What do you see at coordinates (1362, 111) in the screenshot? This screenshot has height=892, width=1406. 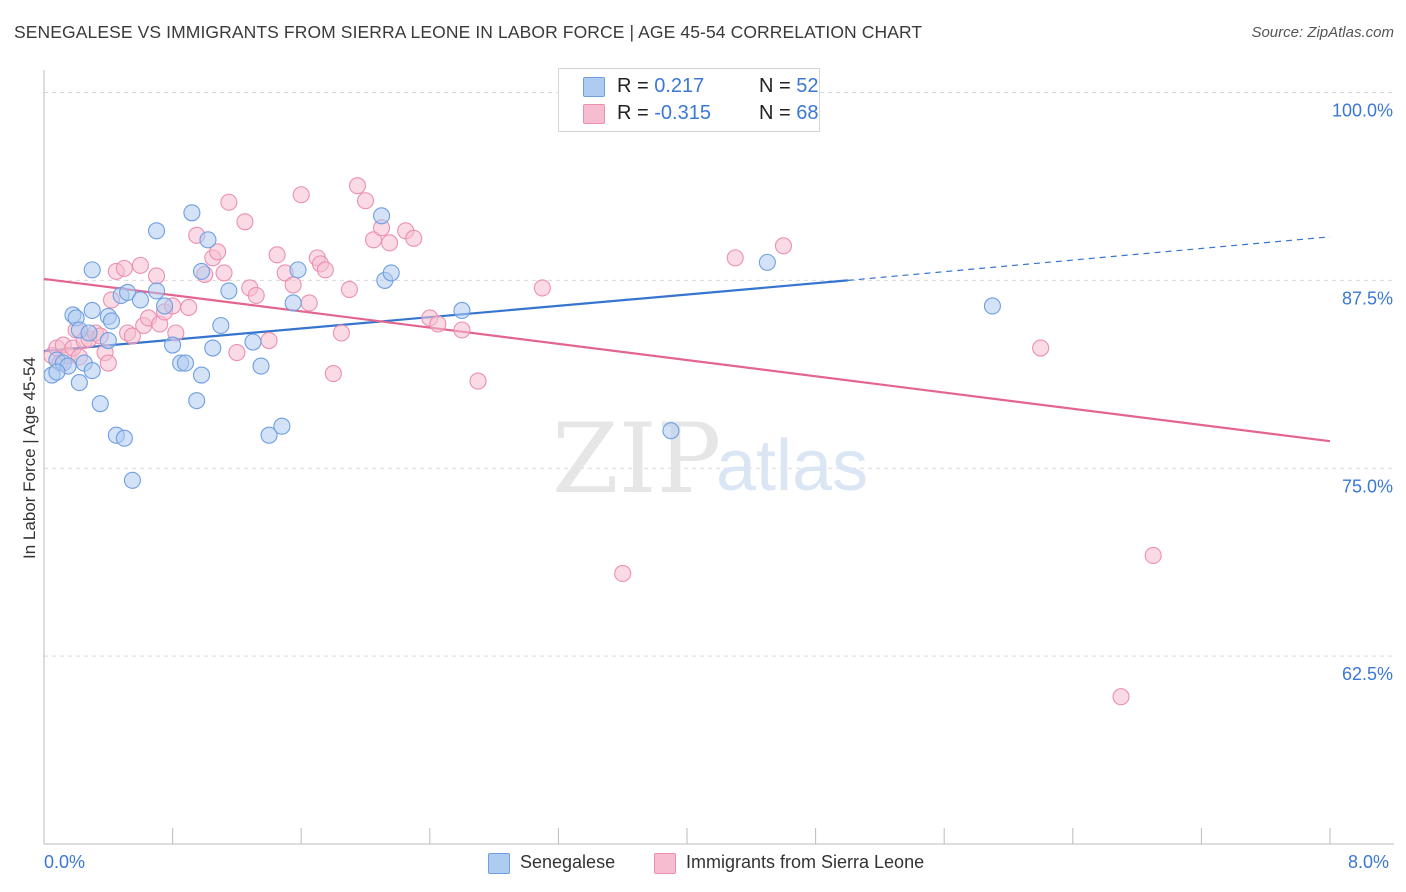 I see `y-tick-label: 100.0%` at bounding box center [1362, 111].